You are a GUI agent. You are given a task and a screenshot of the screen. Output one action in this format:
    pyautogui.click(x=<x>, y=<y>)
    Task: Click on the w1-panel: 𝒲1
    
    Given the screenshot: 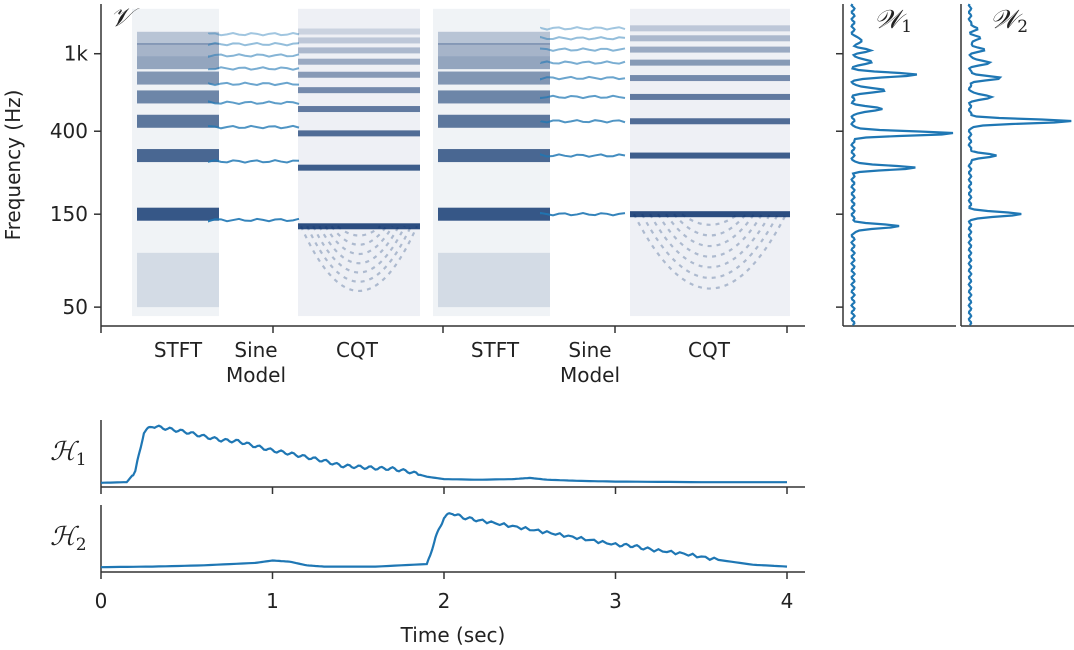 What is the action you would take?
    pyautogui.click(x=896, y=165)
    